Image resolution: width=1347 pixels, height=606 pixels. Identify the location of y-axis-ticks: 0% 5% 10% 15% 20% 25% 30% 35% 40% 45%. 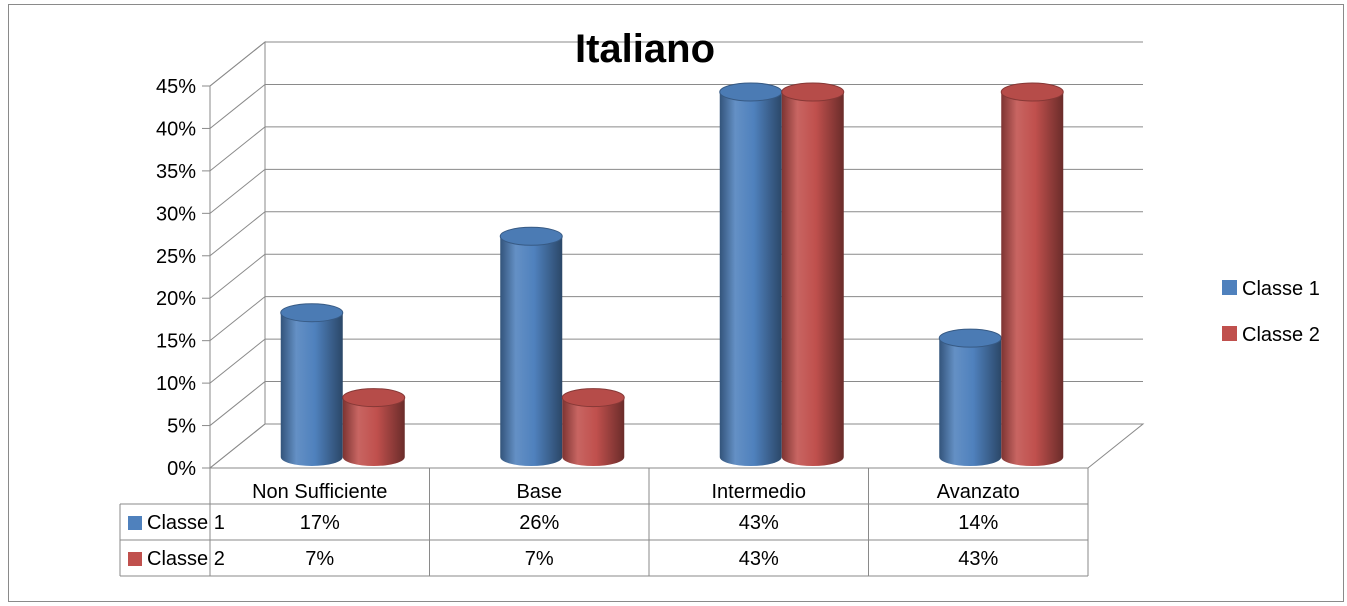
(183, 278).